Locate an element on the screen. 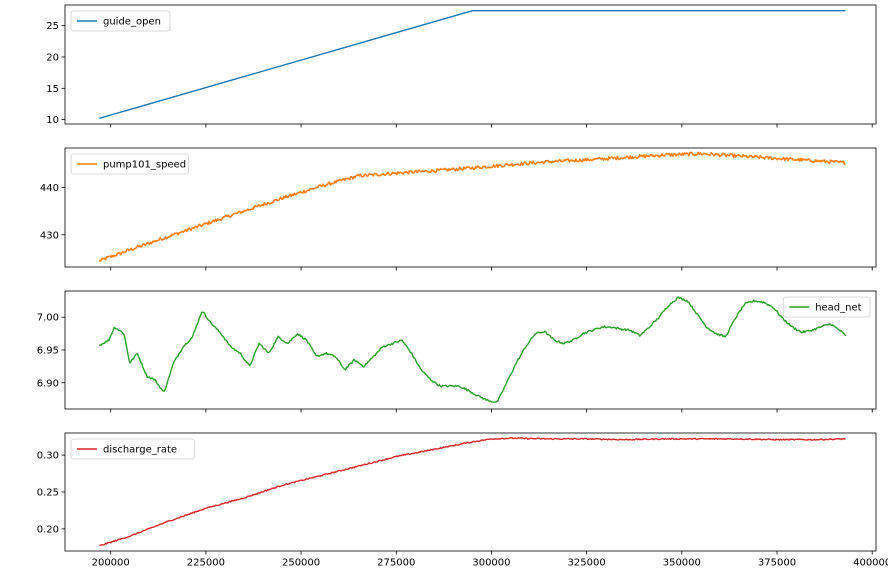 The width and height of the screenshot is (888, 575). y-tick-label: 15 is located at coordinates (52, 89).